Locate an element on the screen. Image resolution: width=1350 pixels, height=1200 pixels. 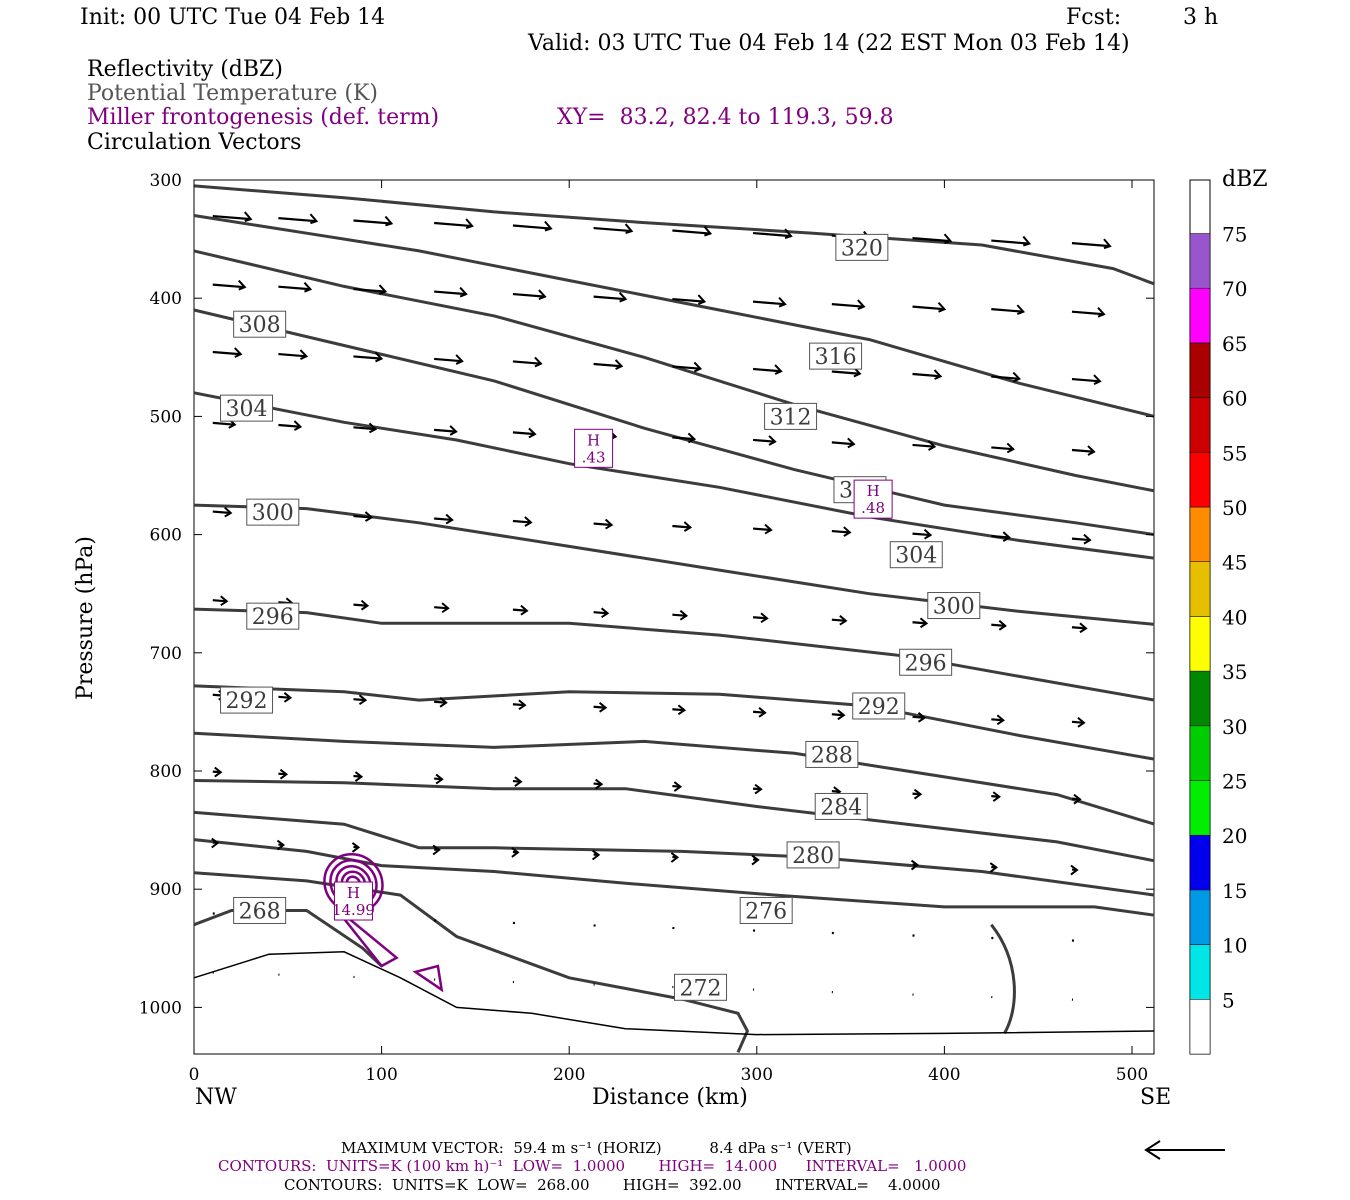
forecast-label: Fcst: is located at coordinates (1094, 17).